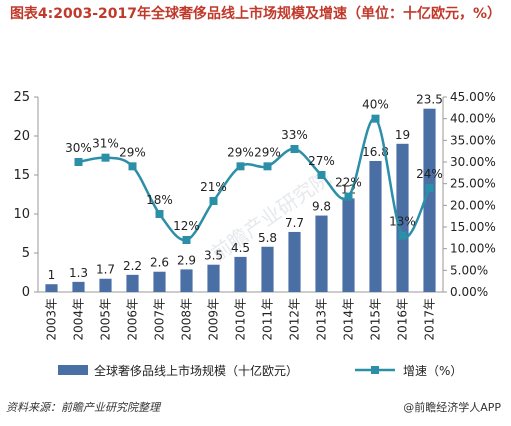 The height and width of the screenshot is (426, 511). Describe the element at coordinates (349, 319) in the screenshot. I see `x-tick-label: 2014年` at that location.